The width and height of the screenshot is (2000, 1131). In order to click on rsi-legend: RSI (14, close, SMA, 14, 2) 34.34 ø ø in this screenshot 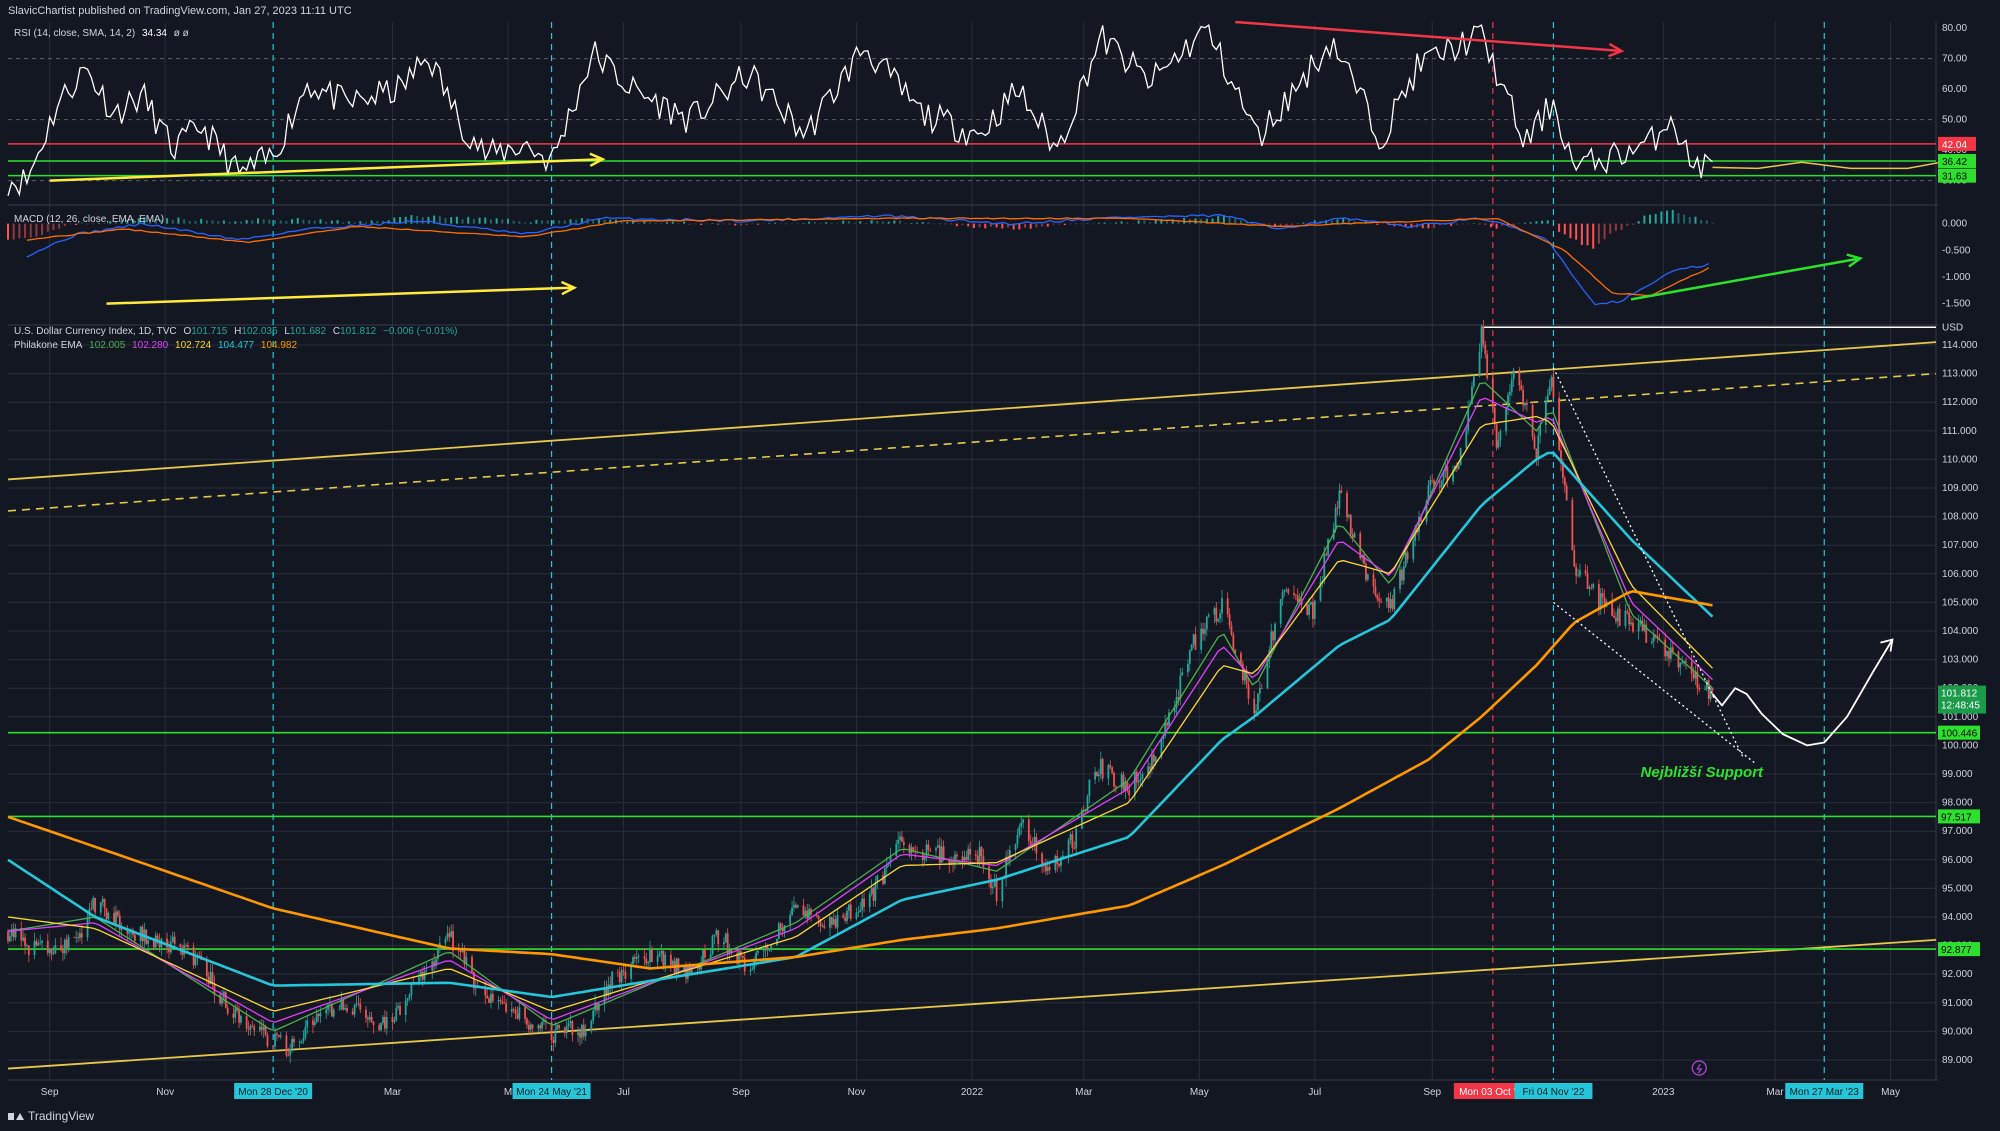, I will do `click(103, 33)`.